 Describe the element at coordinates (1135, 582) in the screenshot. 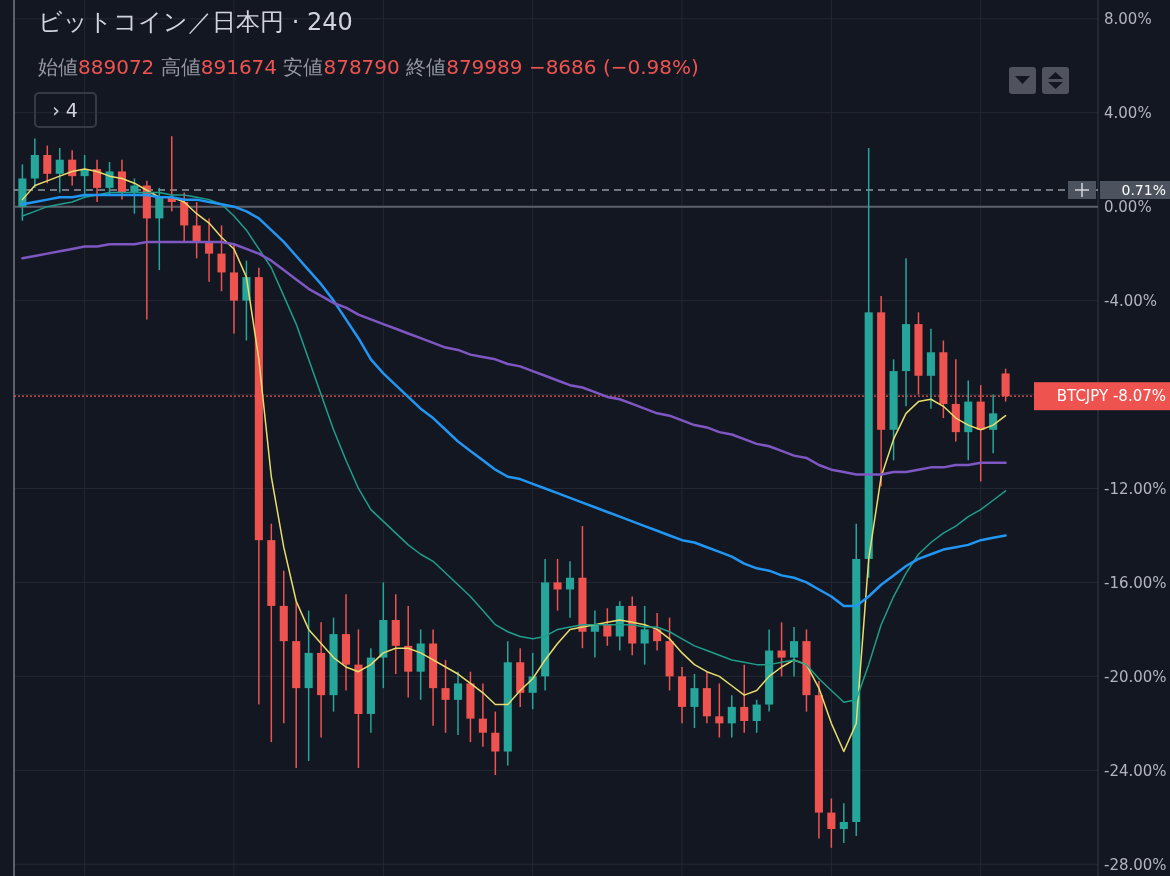

I see `y-tick-label: -16.00%` at that location.